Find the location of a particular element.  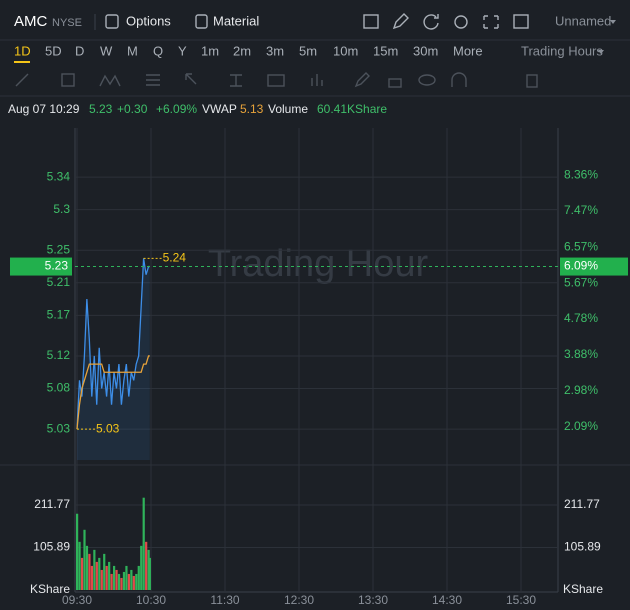

last-change-box is located at coordinates (594, 266).